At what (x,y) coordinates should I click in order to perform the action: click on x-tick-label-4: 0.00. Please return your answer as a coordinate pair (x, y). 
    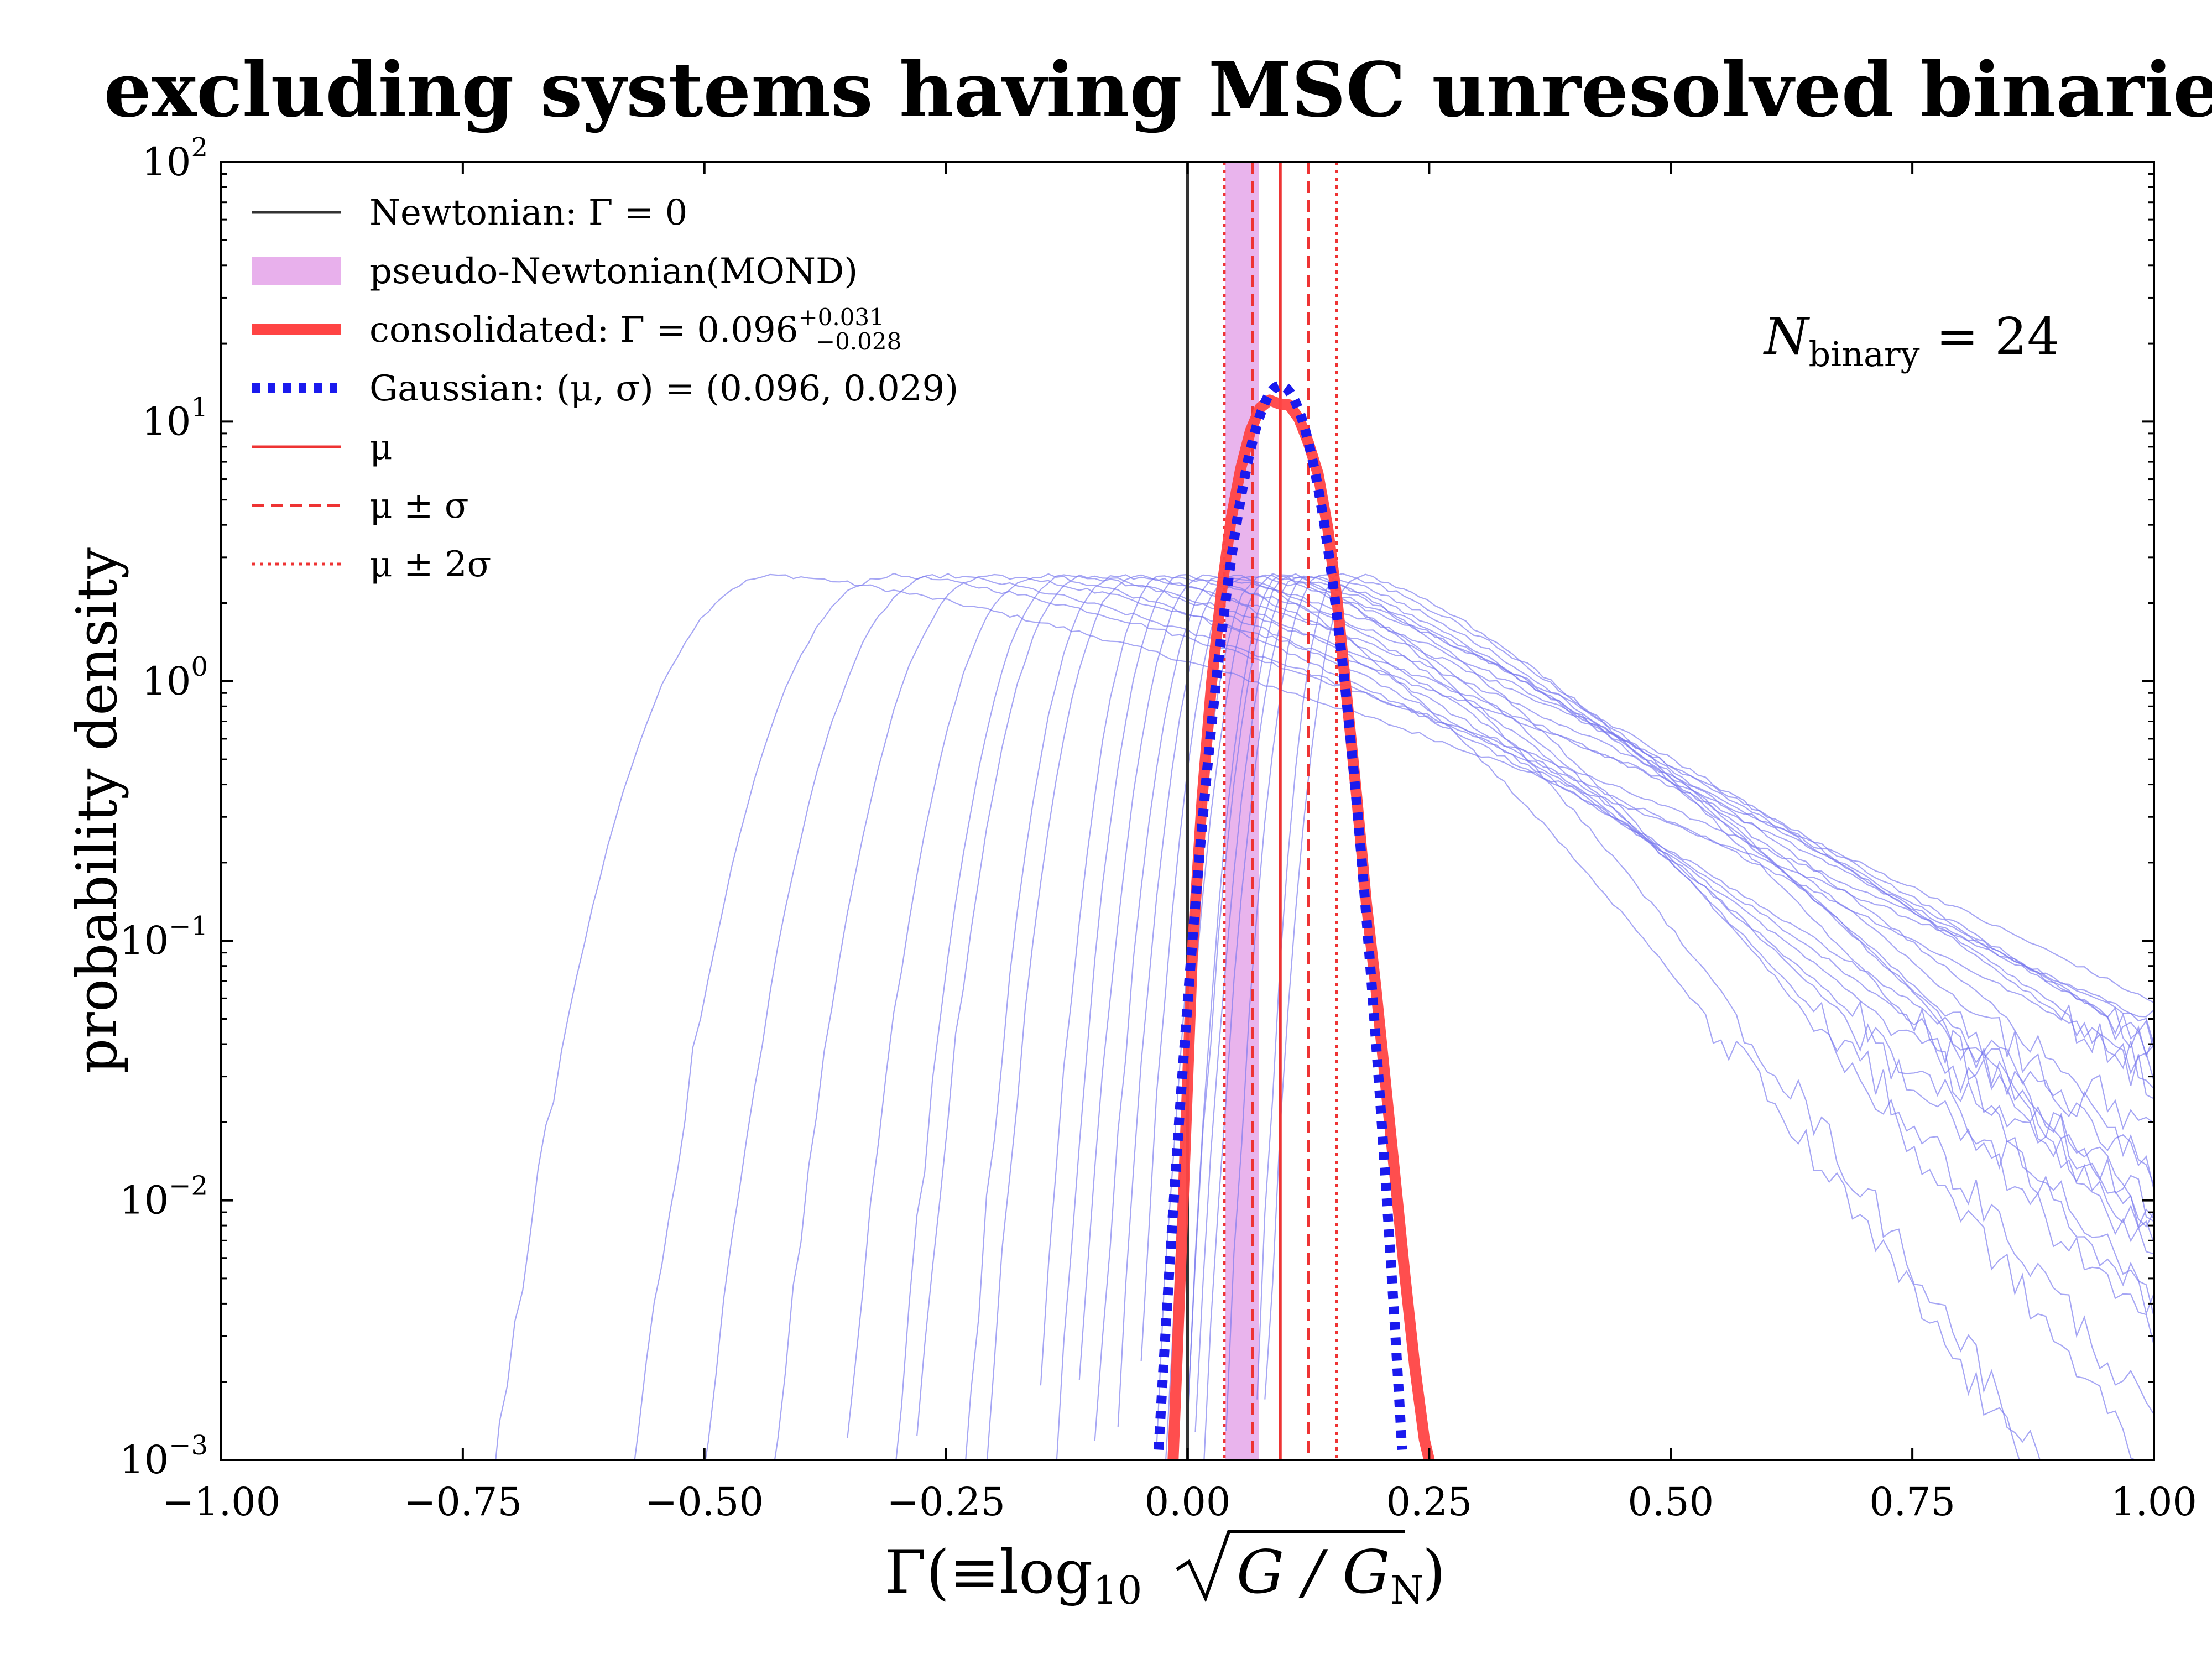
    Looking at the image, I should click on (1188, 1502).